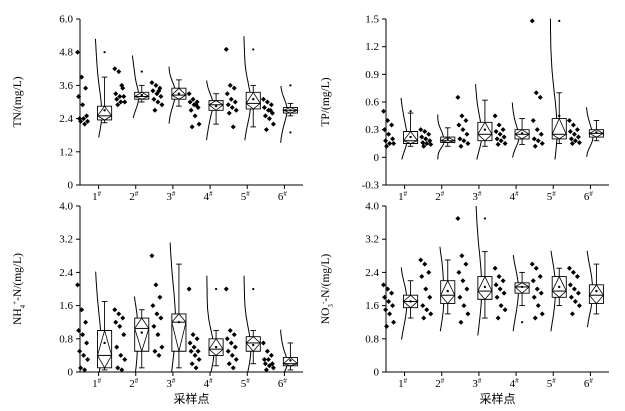 Image resolution: width=625 pixels, height=411 pixels. What do you see at coordinates (596, 294) in the screenshot?
I see `box-iqr` at bounding box center [596, 294].